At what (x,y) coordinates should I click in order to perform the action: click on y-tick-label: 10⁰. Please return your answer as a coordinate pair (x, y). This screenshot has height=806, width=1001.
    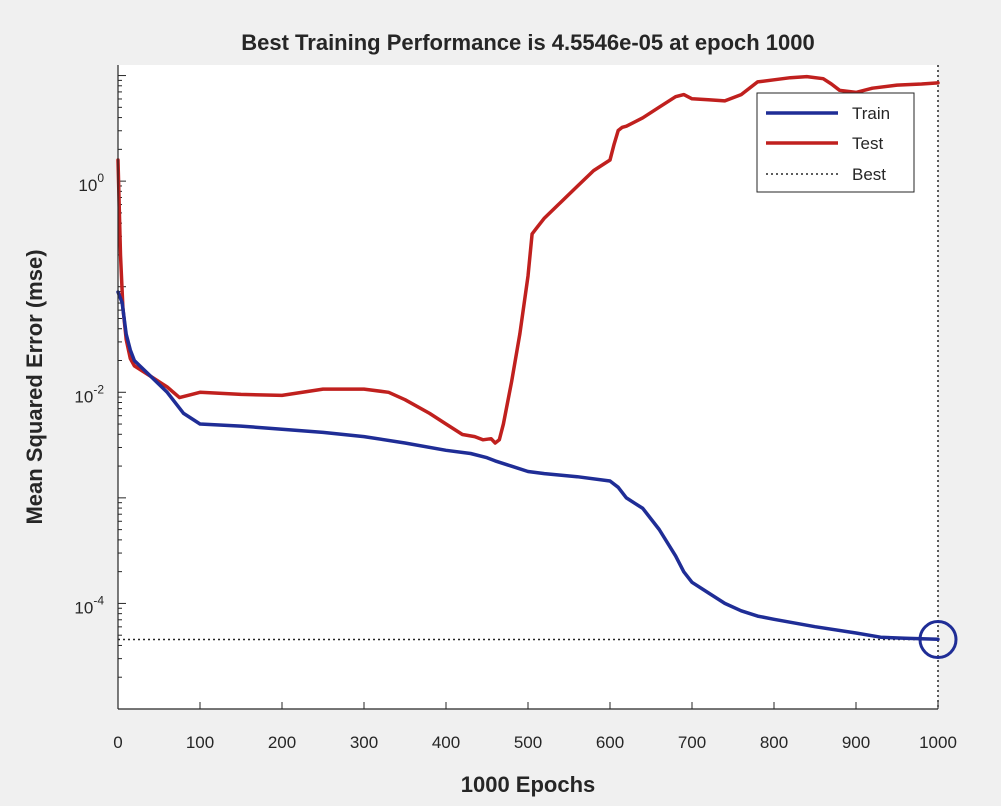
    Looking at the image, I should click on (91, 183).